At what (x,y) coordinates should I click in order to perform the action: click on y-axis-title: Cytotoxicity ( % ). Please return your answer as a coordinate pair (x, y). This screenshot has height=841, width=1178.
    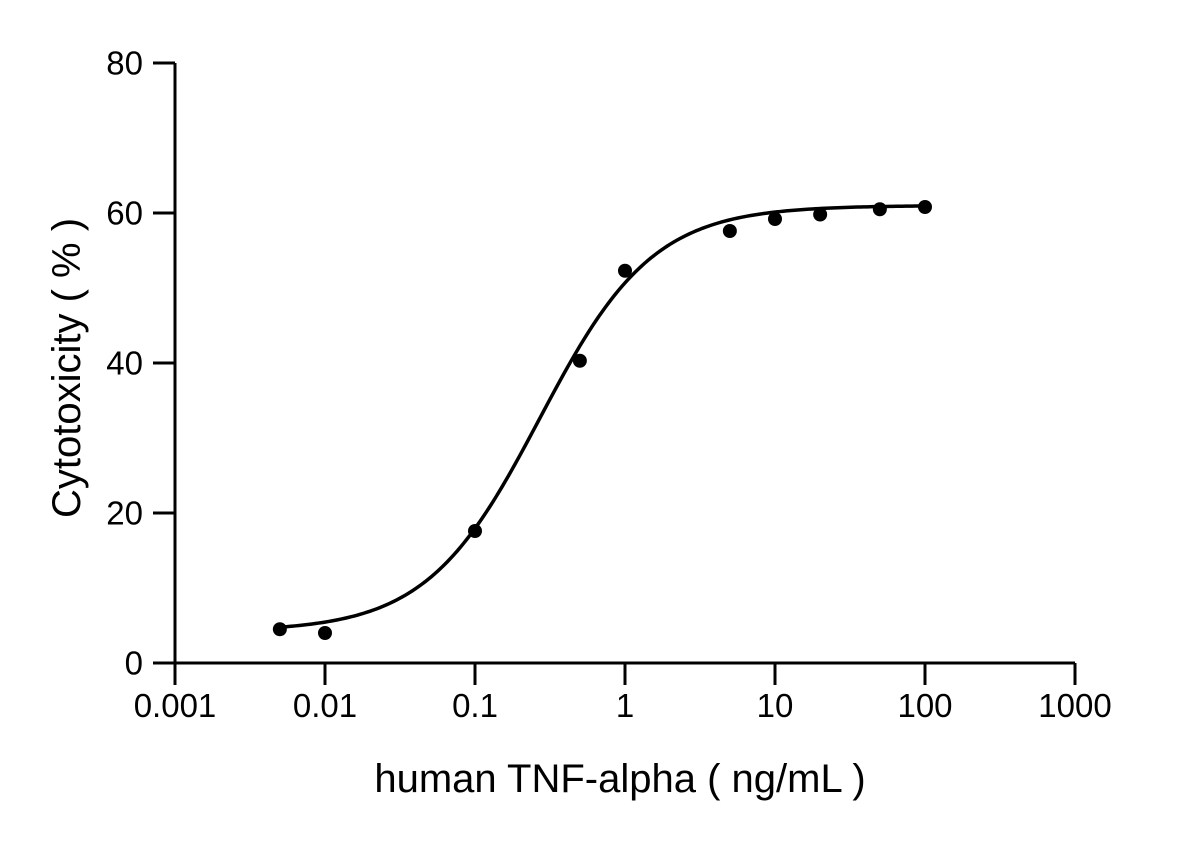
    Looking at the image, I should click on (67, 368).